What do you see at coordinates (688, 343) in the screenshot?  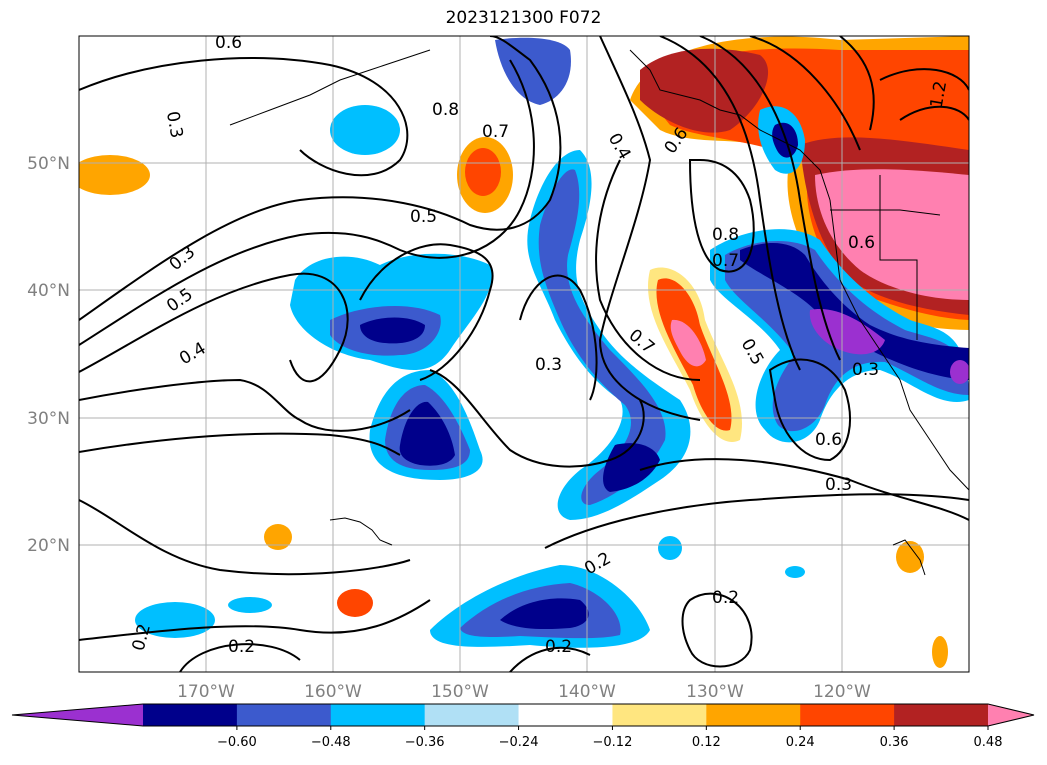 I see `warm-region-offshore-core` at bounding box center [688, 343].